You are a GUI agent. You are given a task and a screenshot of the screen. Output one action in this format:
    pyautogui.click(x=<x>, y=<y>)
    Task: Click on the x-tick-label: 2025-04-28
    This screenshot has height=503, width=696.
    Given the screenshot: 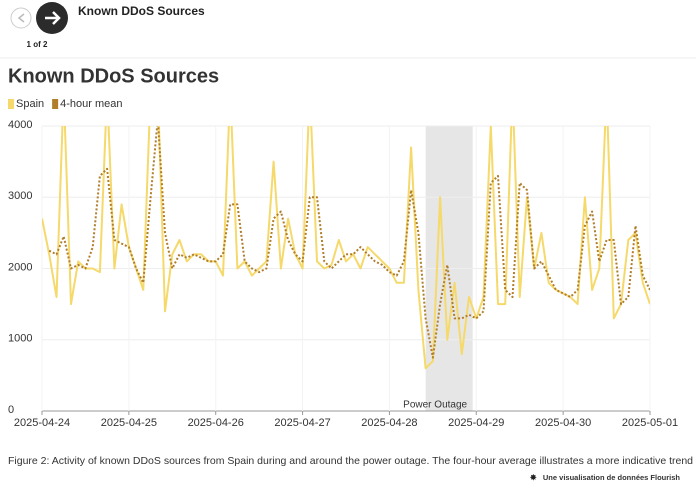 What is the action you would take?
    pyautogui.click(x=389, y=423)
    